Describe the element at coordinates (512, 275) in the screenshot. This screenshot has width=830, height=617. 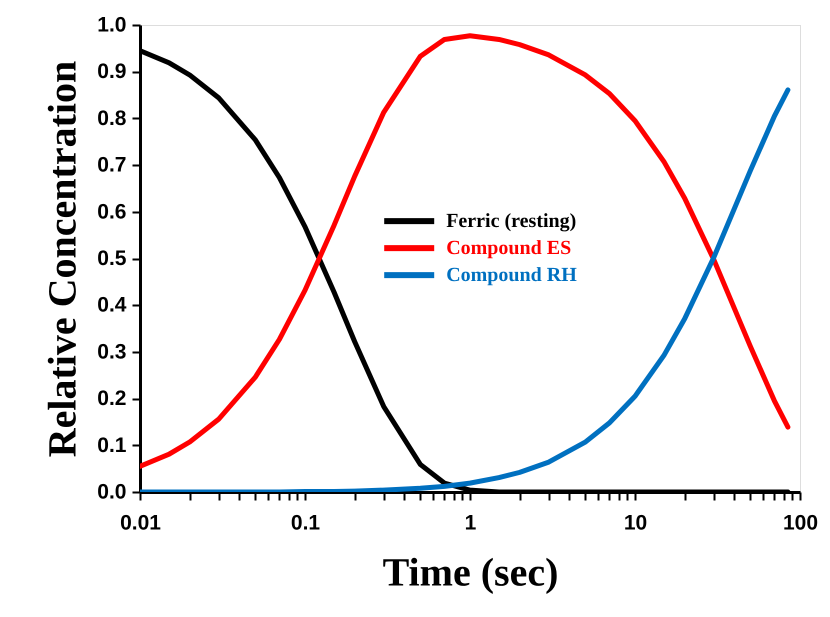
I see `legend-label: Compound RH` at that location.